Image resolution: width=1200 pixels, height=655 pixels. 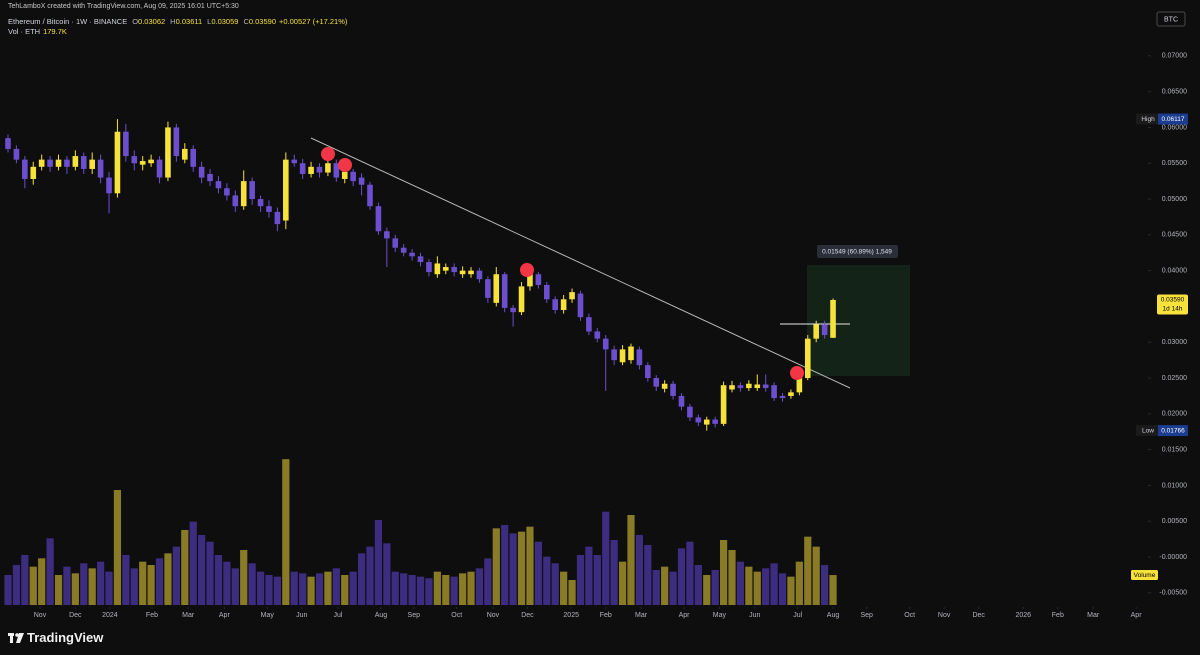 I want to click on last-price: 0.03590, so click(x=1173, y=300).